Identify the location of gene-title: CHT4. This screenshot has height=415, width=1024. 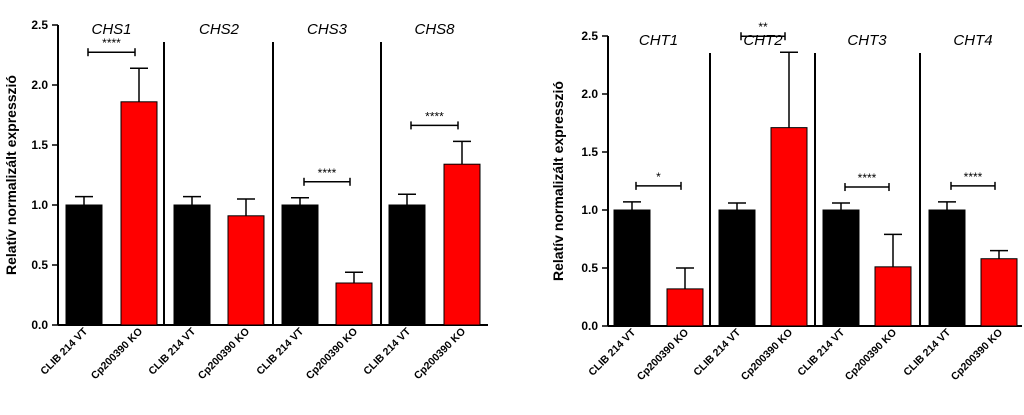
(972, 40).